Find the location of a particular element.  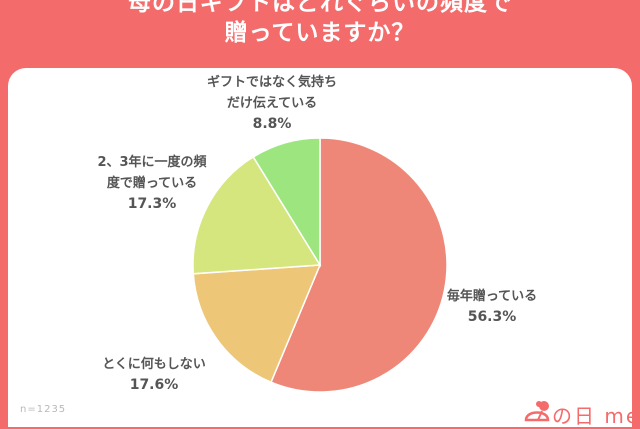

title-line-1: 母の日ギフトはどれぐらいの頻度で is located at coordinates (320, 8).